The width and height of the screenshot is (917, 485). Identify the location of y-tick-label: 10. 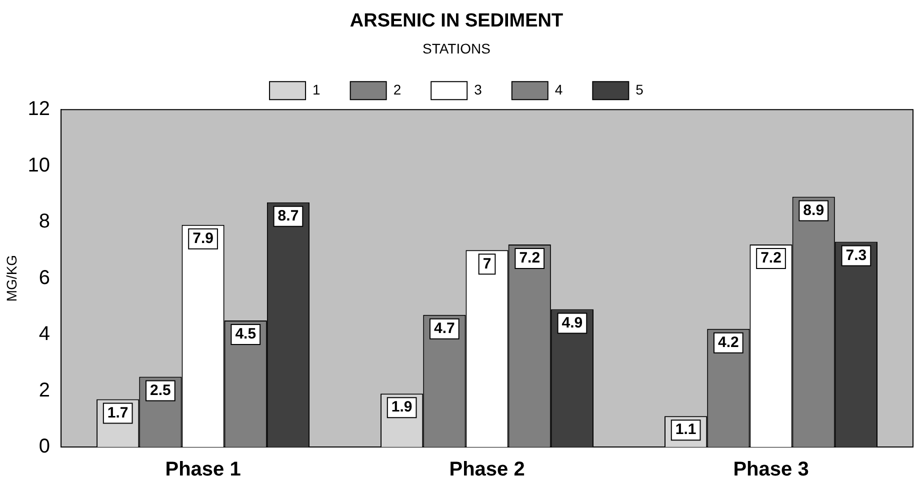
(39, 165).